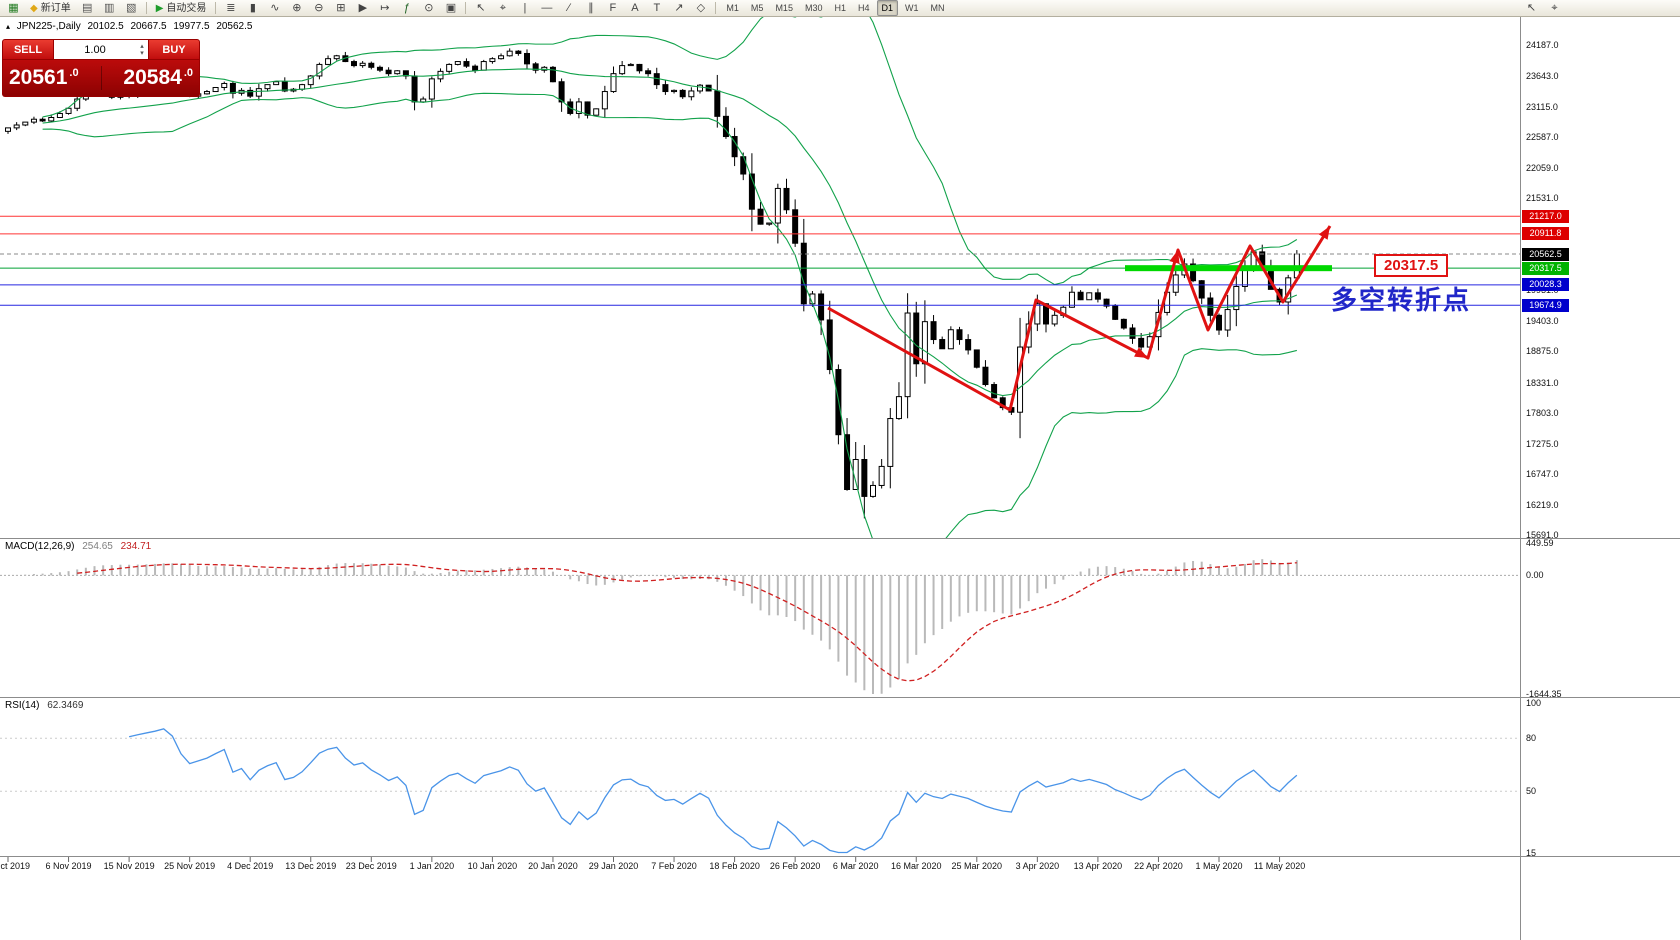  Describe the element at coordinates (275, 7) in the screenshot. I see `line-chart-icon: ∿` at that location.